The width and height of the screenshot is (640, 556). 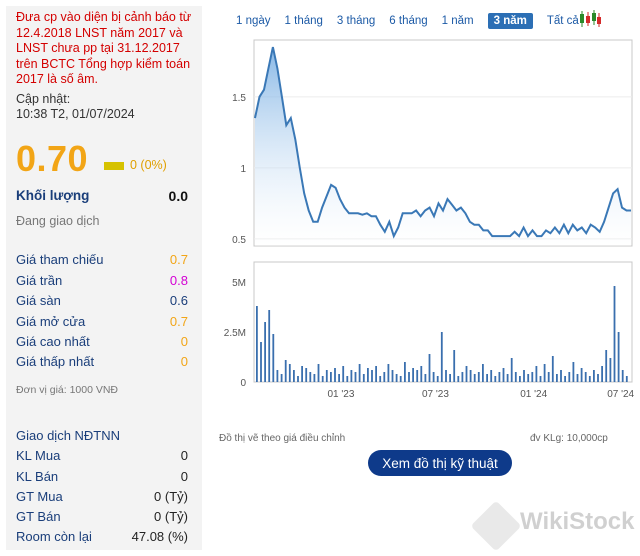 I want to click on foreign-label: GT Bán, so click(x=38, y=516).